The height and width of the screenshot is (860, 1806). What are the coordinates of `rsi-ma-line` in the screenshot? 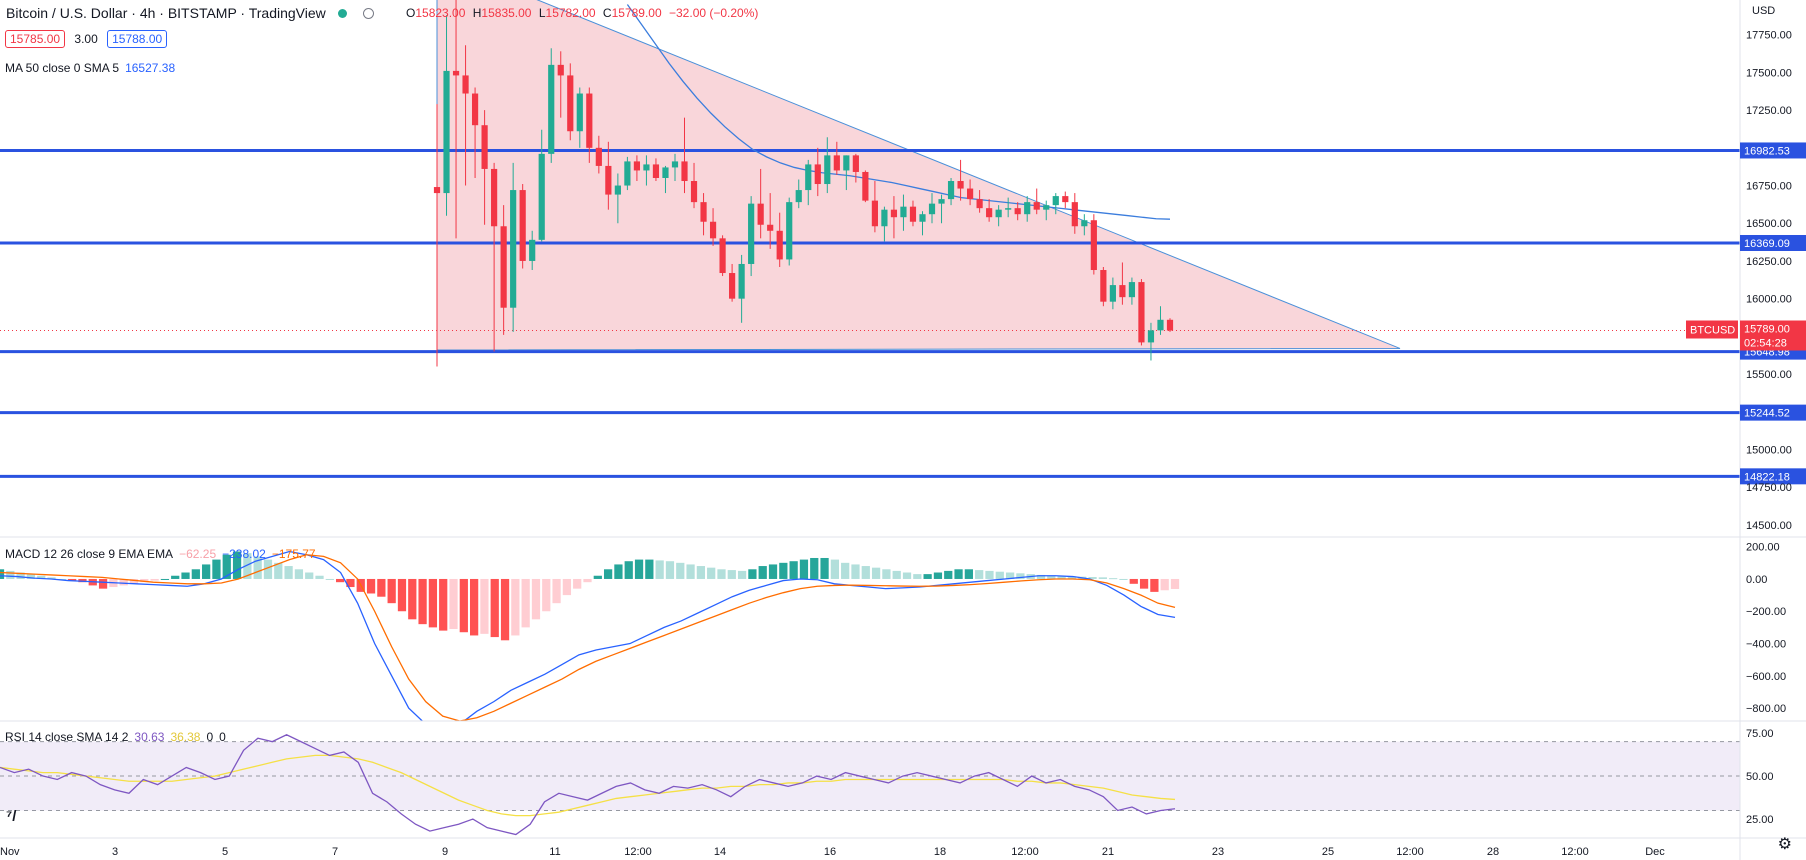 It's located at (588, 785).